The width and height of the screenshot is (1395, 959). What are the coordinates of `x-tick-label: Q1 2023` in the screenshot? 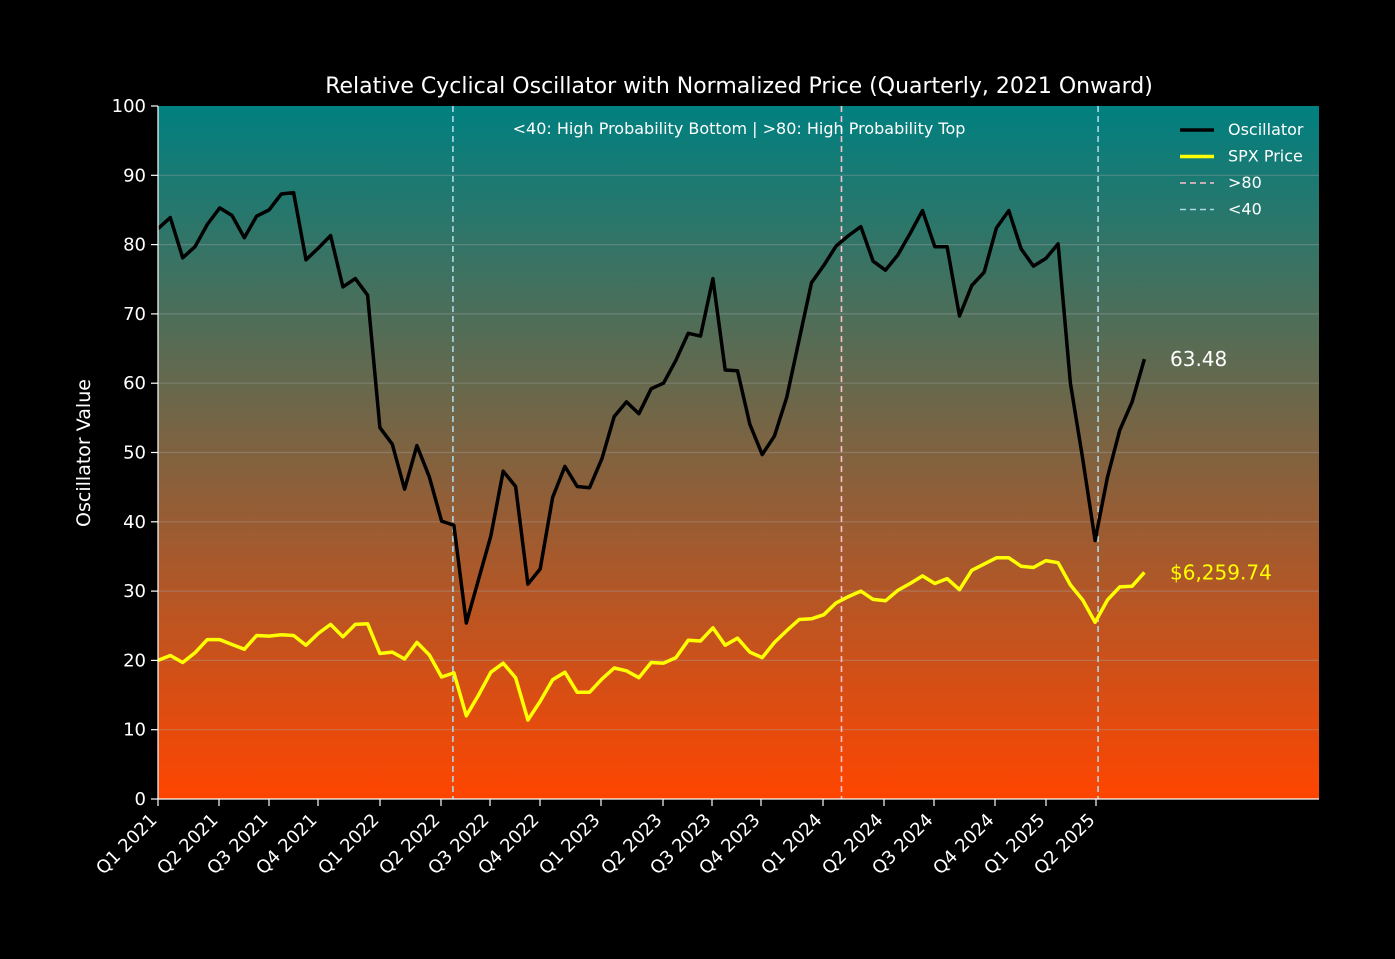 It's located at (569, 844).